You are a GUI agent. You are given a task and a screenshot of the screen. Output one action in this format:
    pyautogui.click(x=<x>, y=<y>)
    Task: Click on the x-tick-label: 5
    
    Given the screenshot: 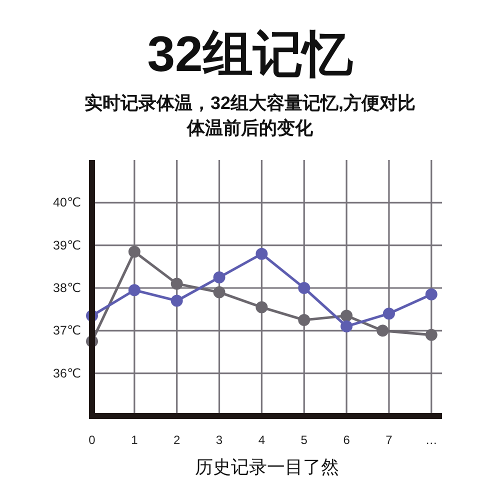 What is the action you would take?
    pyautogui.click(x=304, y=440)
    